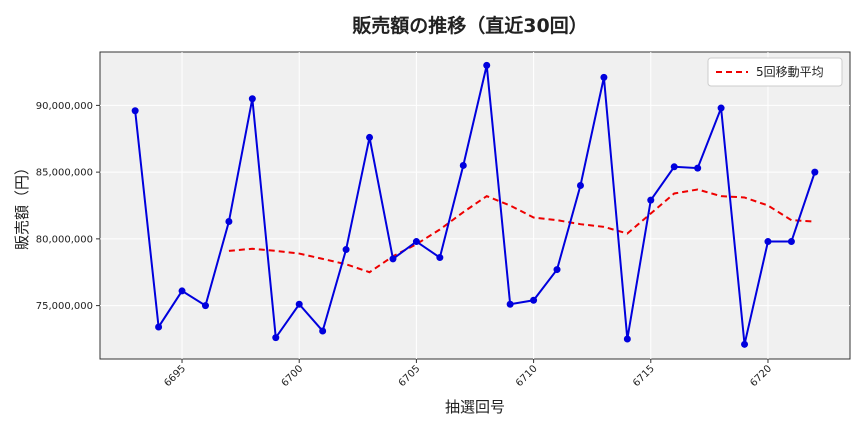 The image size is (864, 432). What do you see at coordinates (64, 306) in the screenshot?
I see `y-tick-label: 75,000,000` at bounding box center [64, 306].